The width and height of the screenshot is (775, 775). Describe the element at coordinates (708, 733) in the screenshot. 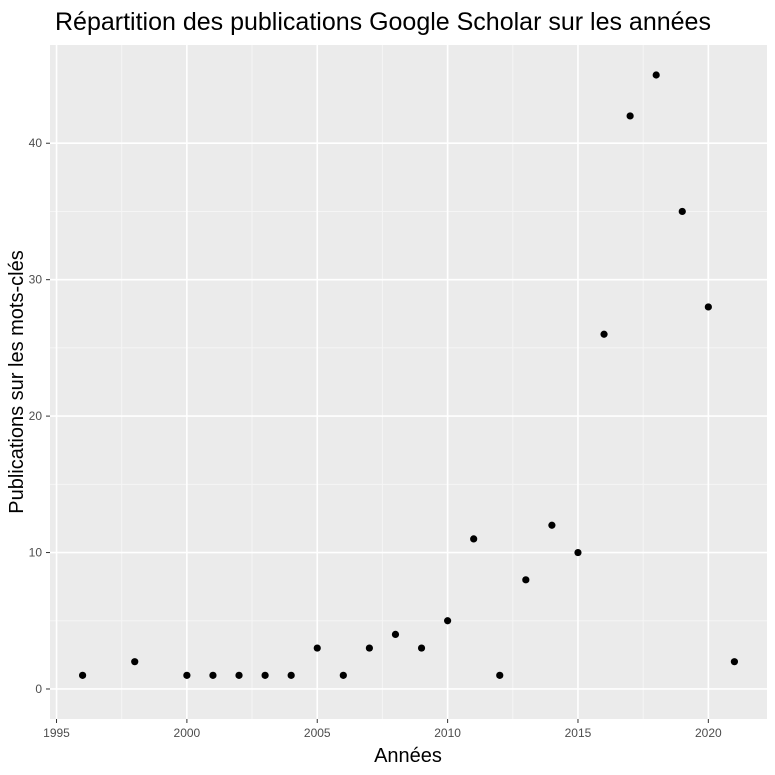

I see `x-tick-label: 2020` at that location.